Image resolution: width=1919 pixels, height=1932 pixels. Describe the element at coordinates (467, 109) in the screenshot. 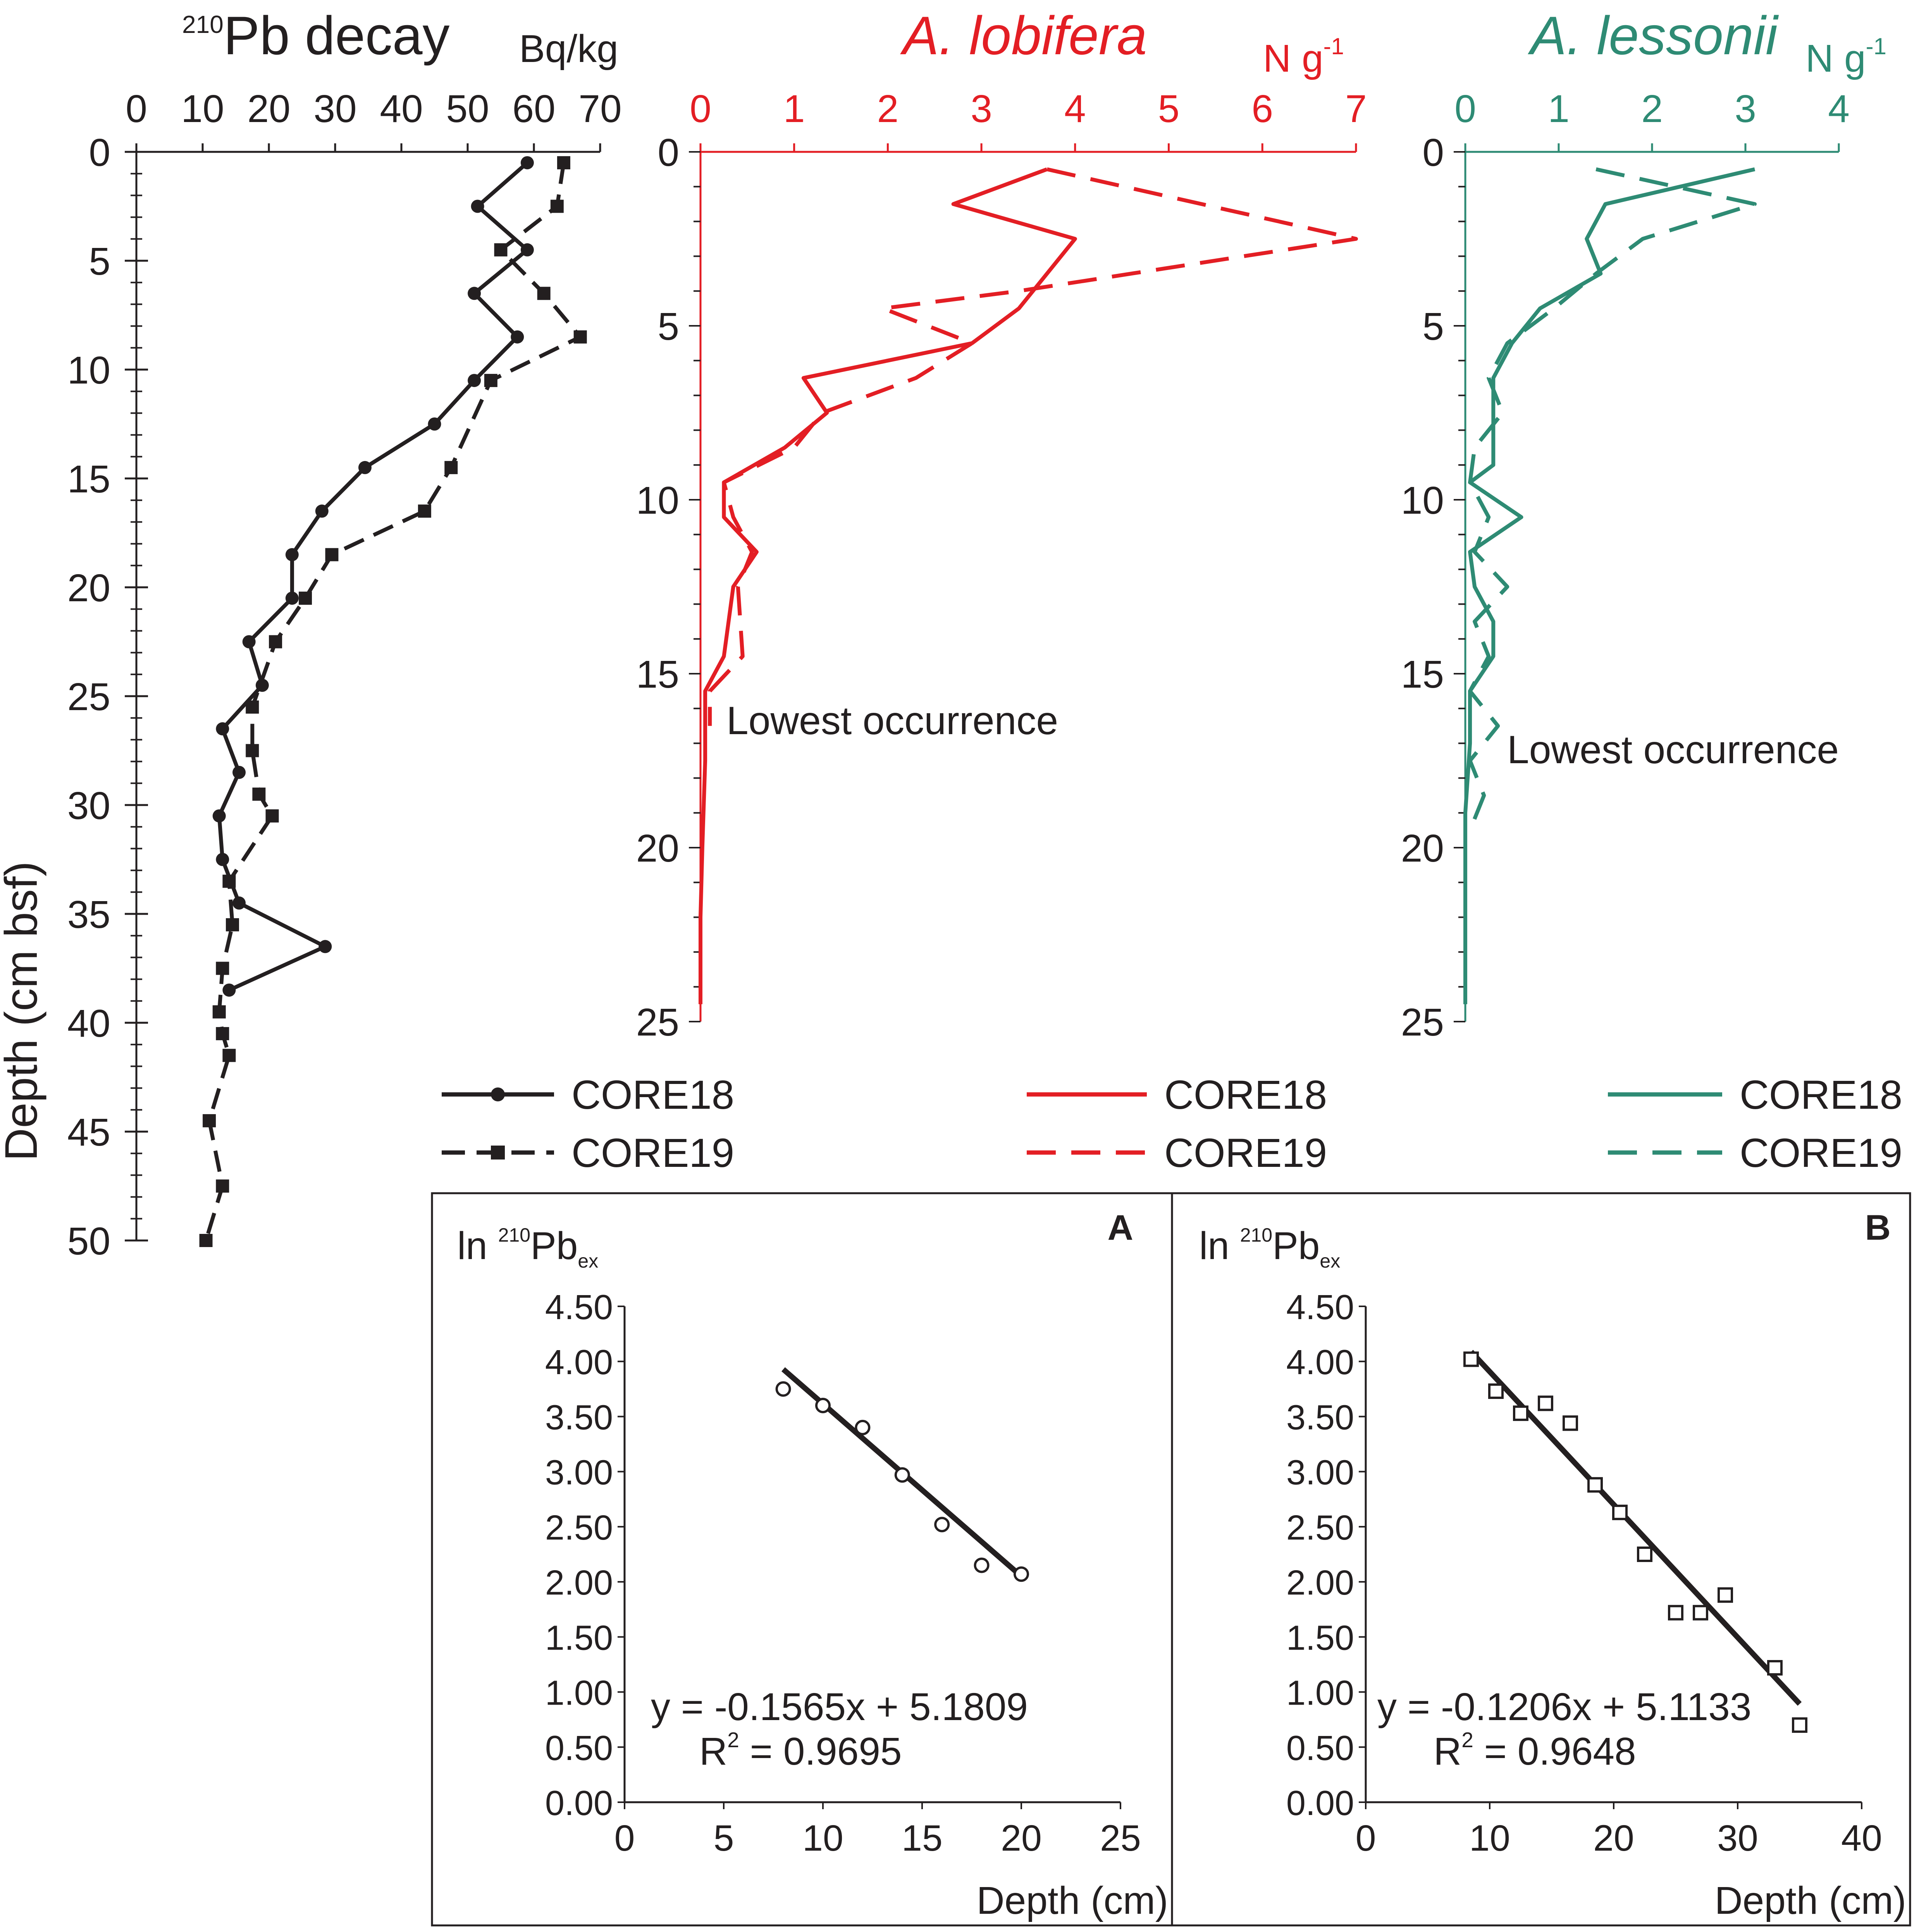

I see `pb-x-tick-label: 50` at that location.